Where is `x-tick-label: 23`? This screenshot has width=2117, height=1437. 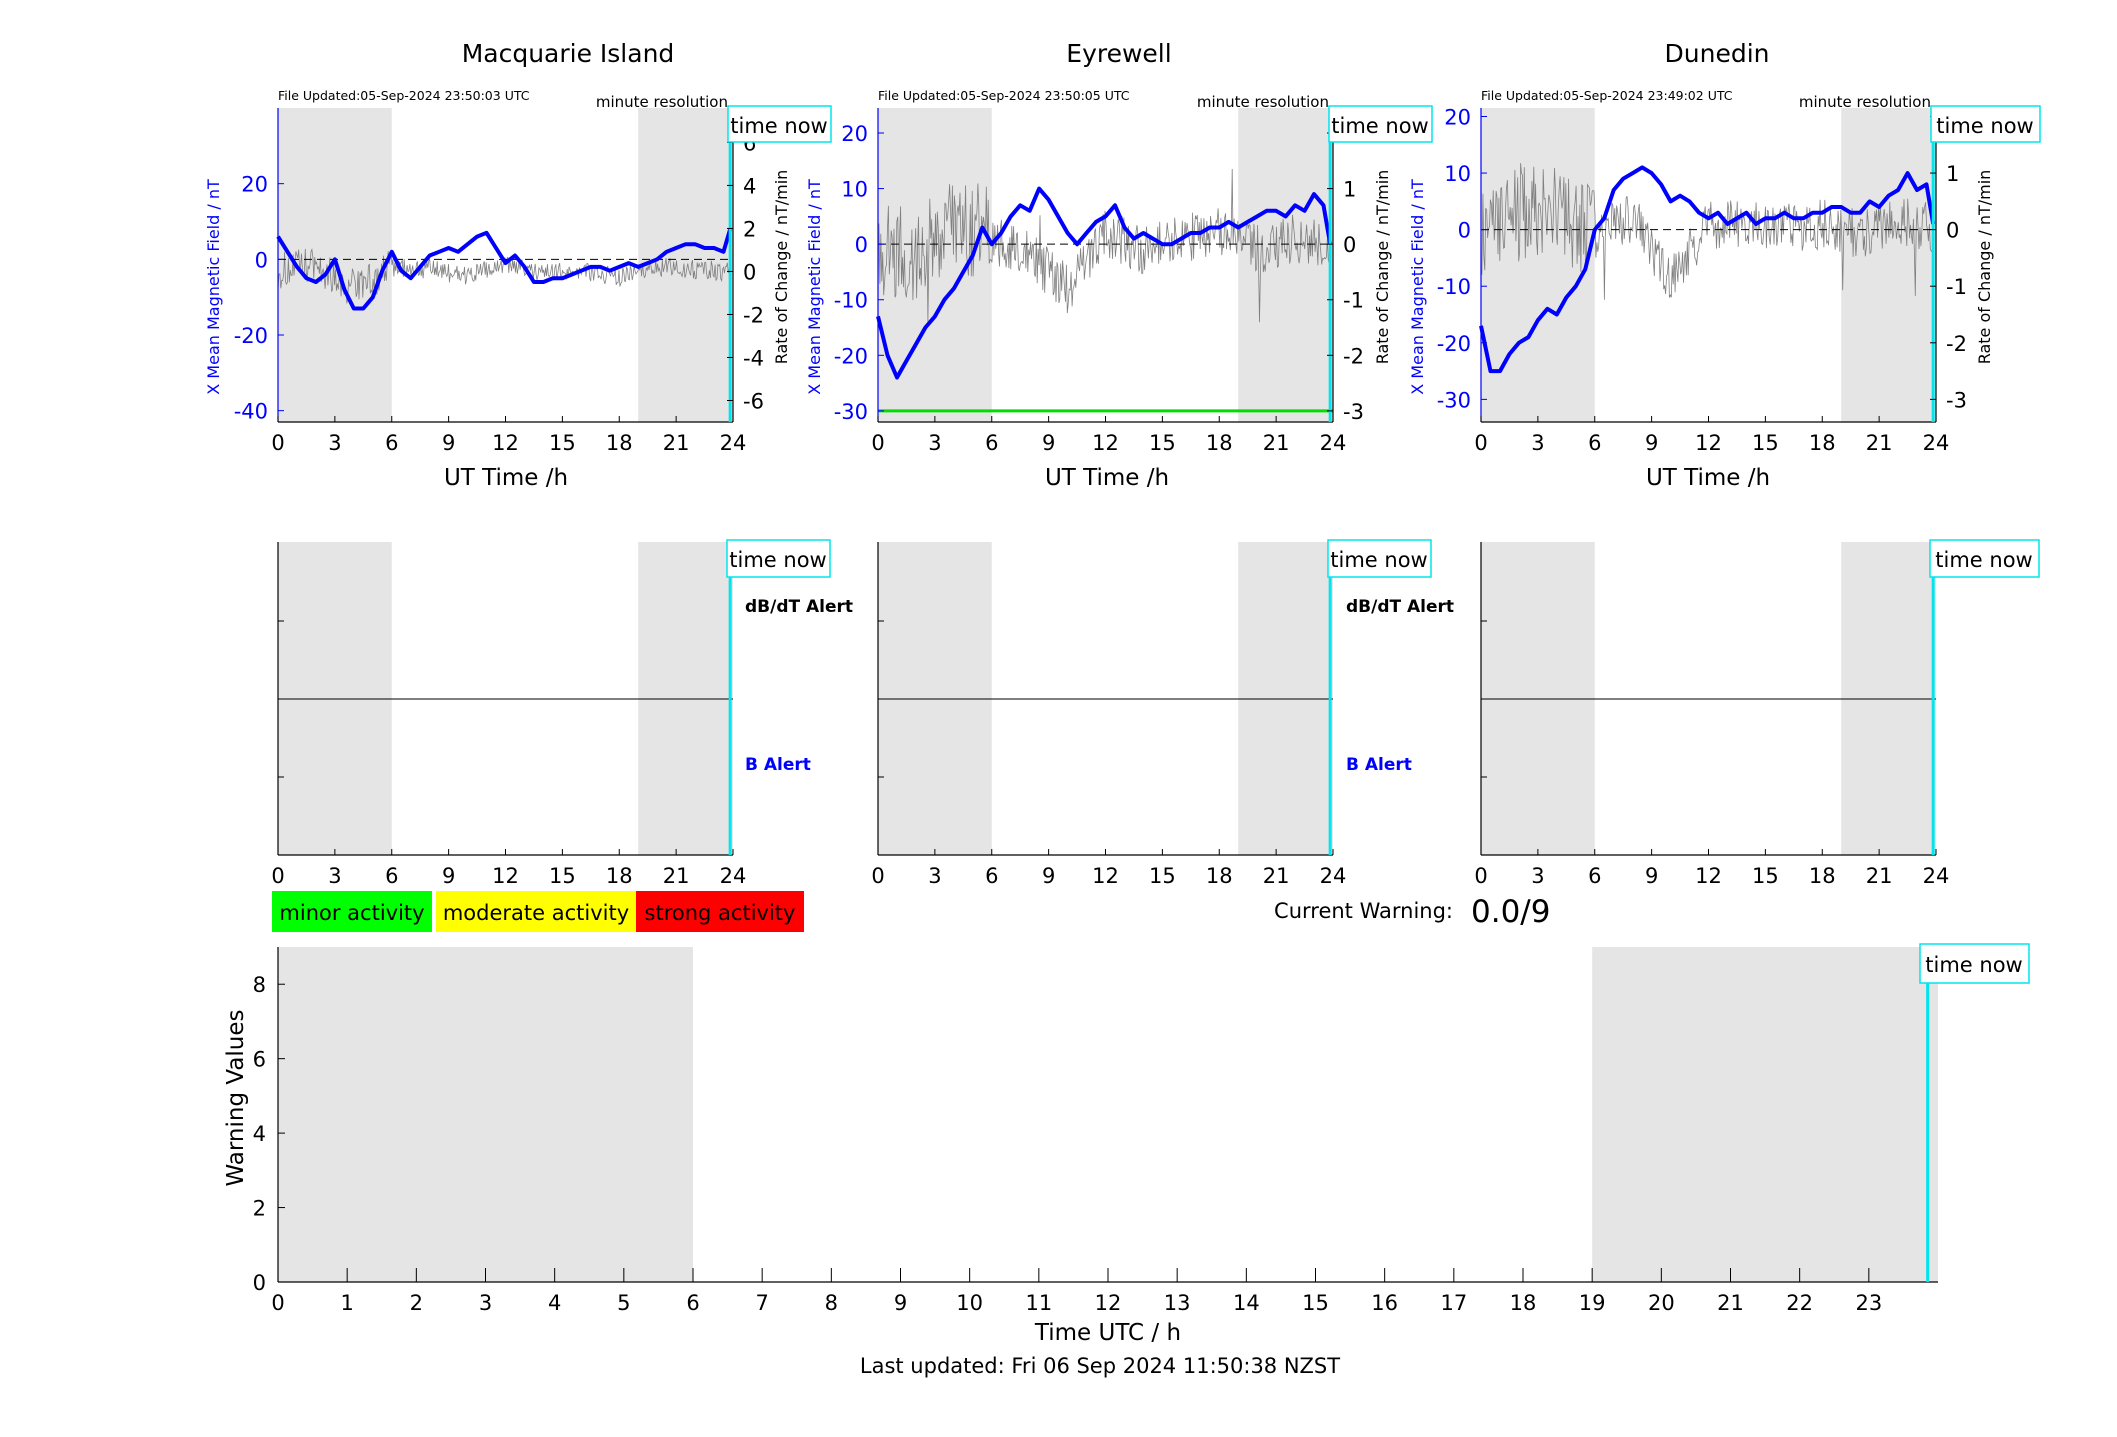
x-tick-label: 23 is located at coordinates (1868, 1303).